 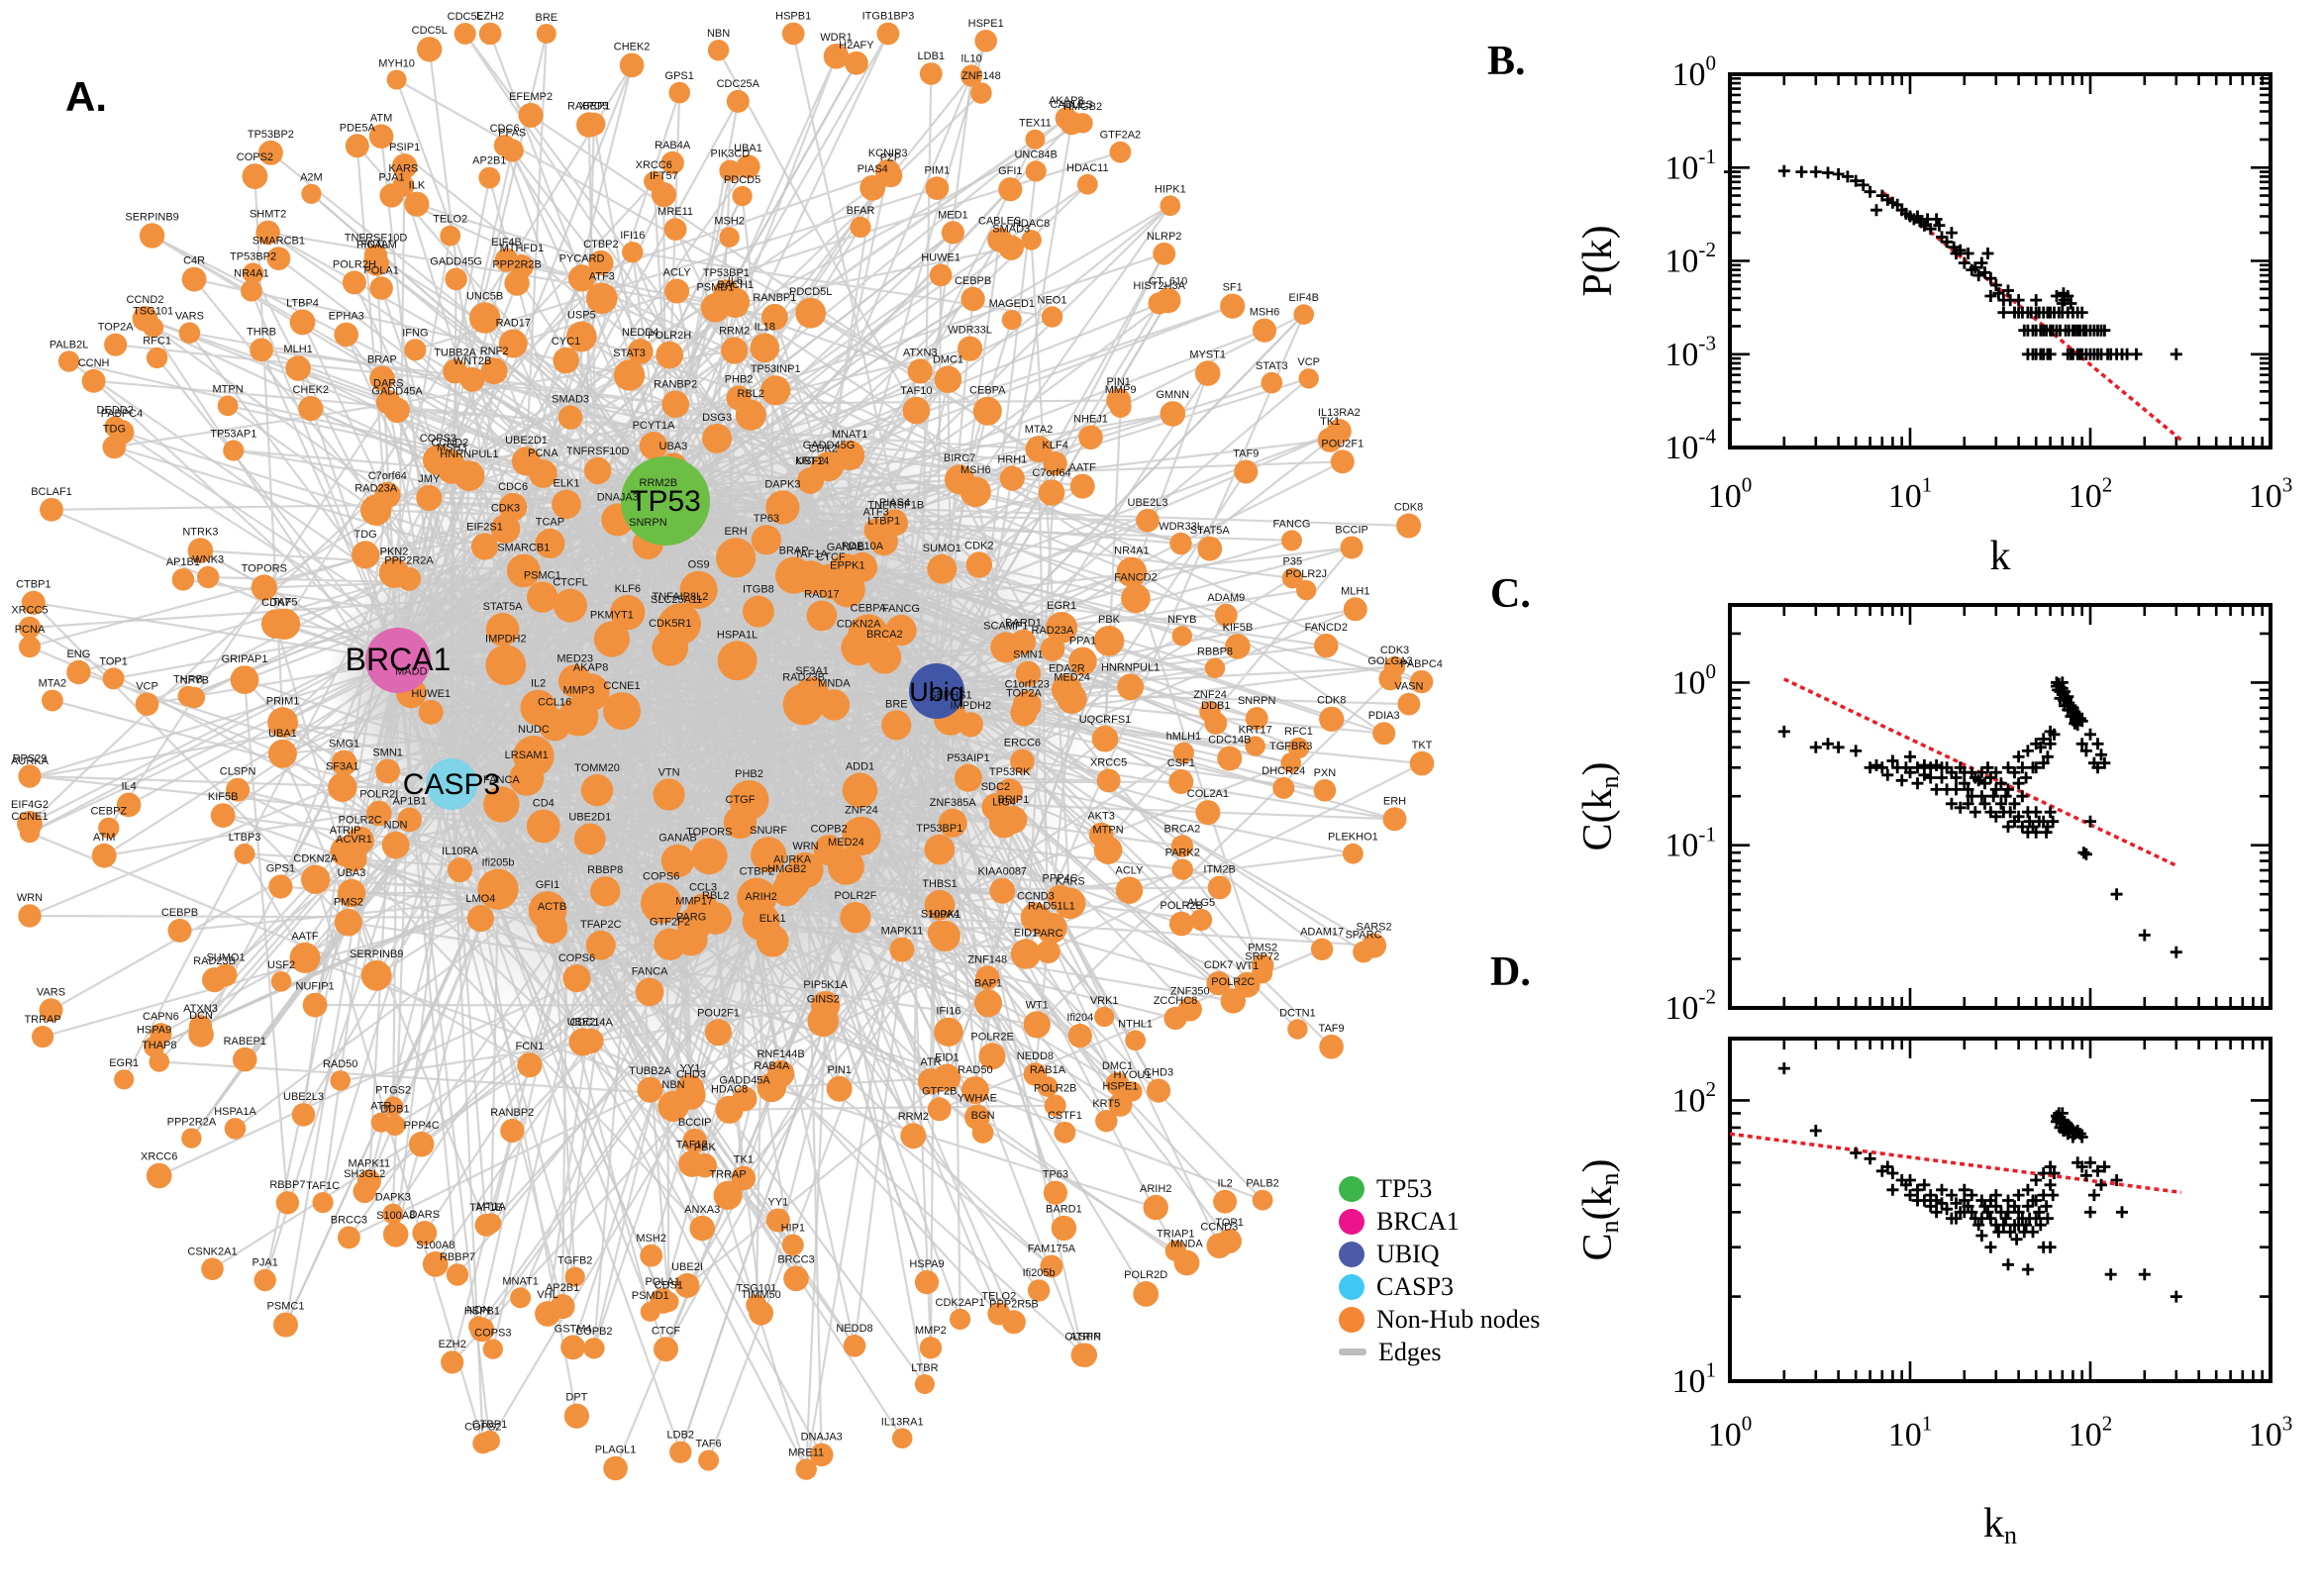 I want to click on network-node-label: SARS2, so click(x=1375, y=928).